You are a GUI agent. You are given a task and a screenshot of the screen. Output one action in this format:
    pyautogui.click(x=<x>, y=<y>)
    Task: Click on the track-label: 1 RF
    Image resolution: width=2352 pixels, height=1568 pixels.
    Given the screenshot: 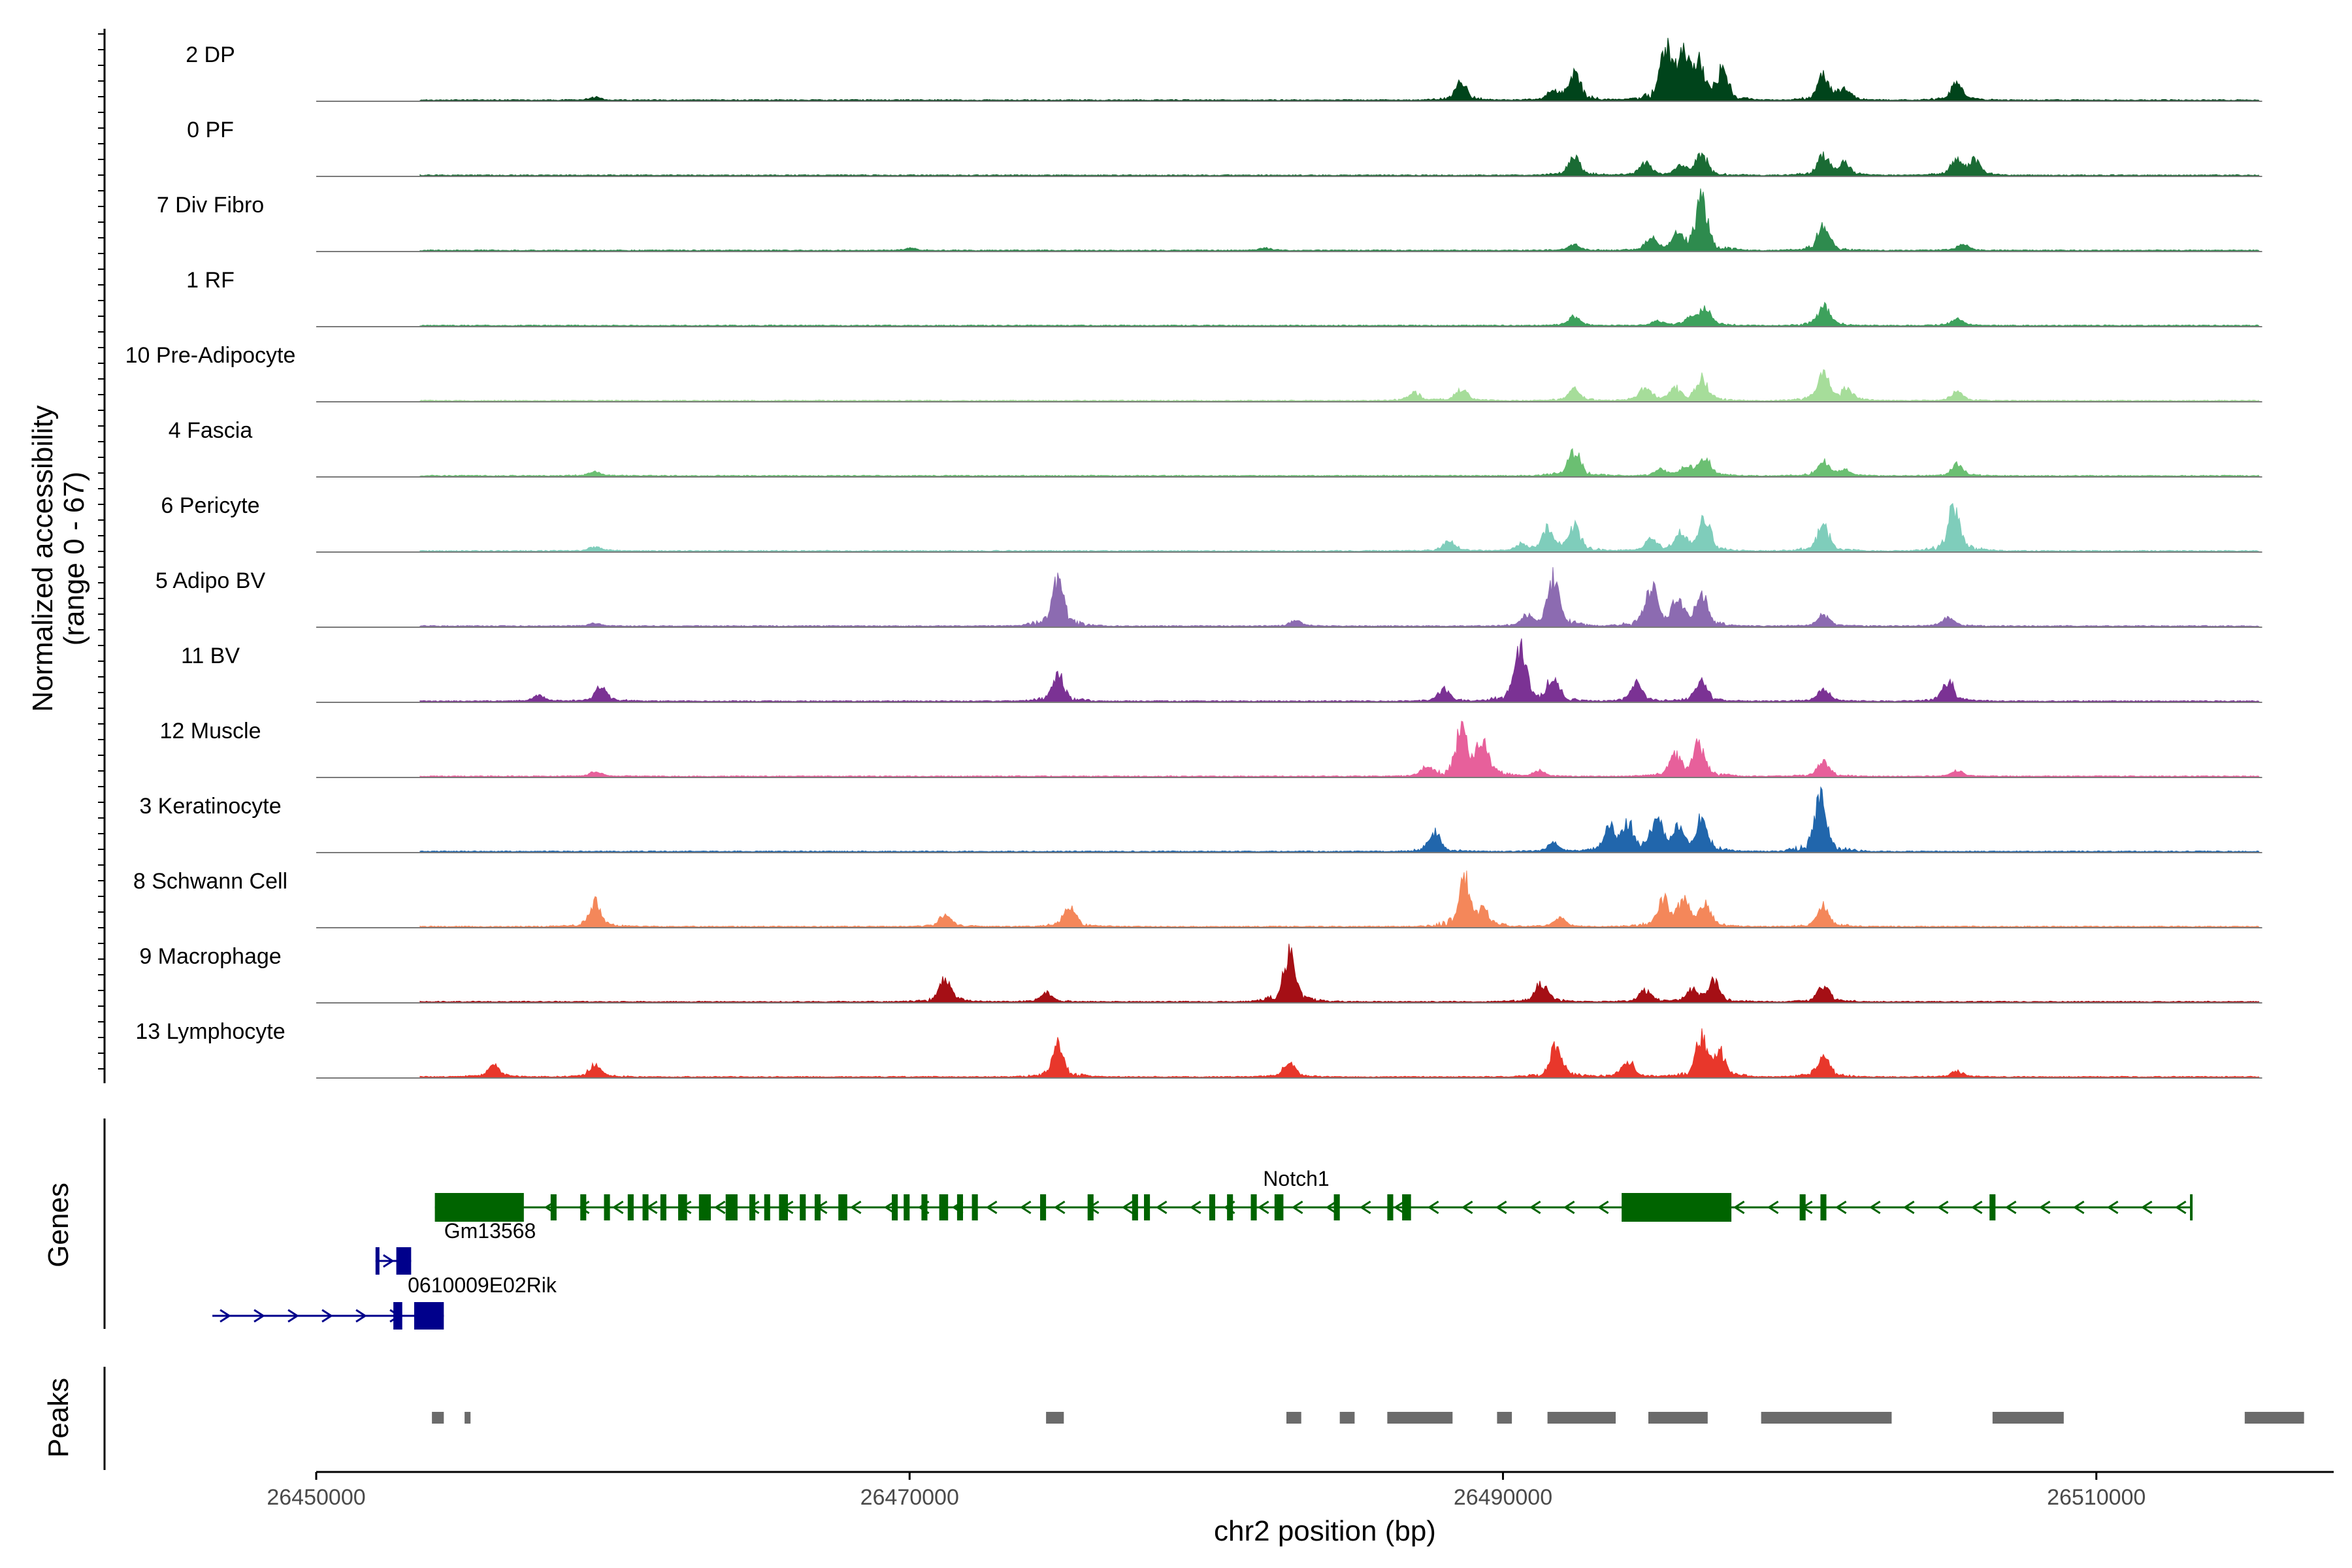 What is the action you would take?
    pyautogui.click(x=210, y=280)
    